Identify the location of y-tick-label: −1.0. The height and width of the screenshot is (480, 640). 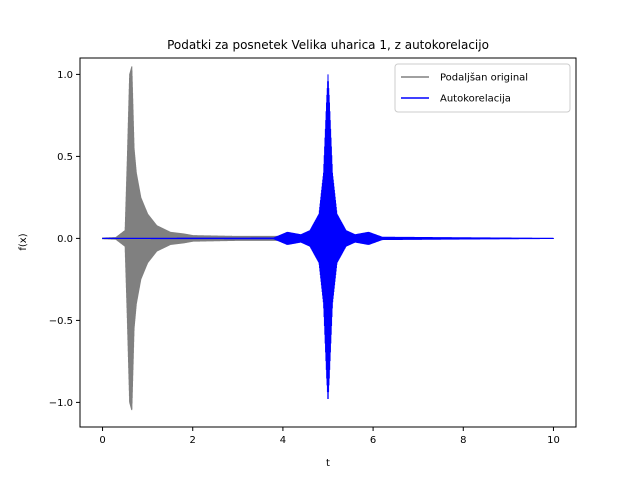
(61, 403).